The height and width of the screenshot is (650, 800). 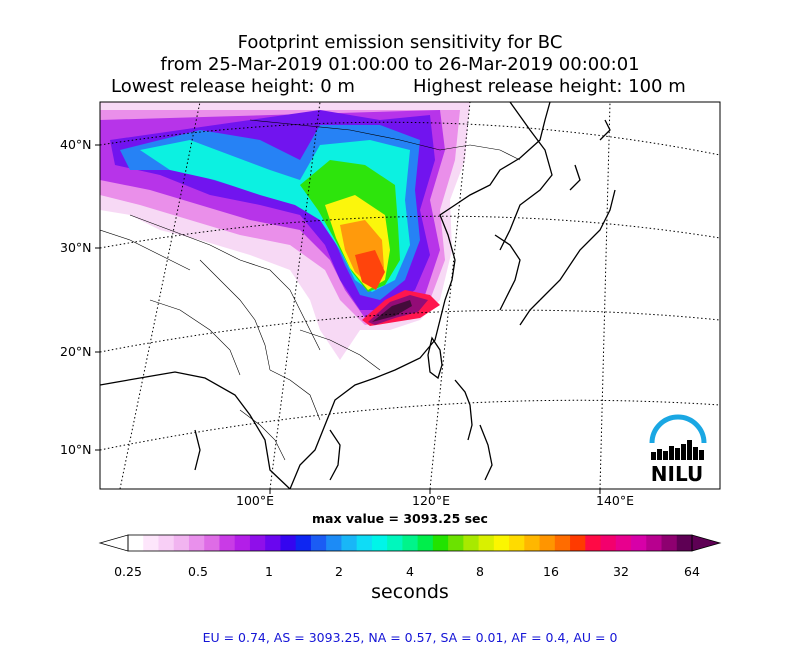 What do you see at coordinates (198, 571) in the screenshot?
I see `colorbar-tick-1: 0.5` at bounding box center [198, 571].